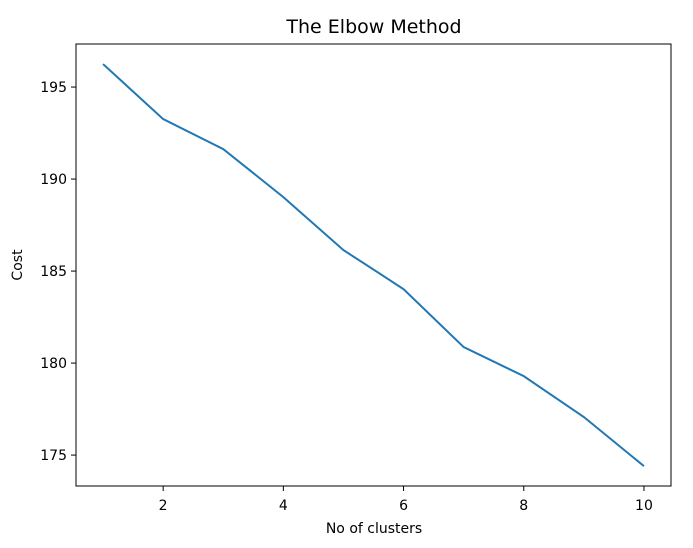 The image size is (693, 548). What do you see at coordinates (523, 506) in the screenshot?
I see `x-tick-label: 8` at bounding box center [523, 506].